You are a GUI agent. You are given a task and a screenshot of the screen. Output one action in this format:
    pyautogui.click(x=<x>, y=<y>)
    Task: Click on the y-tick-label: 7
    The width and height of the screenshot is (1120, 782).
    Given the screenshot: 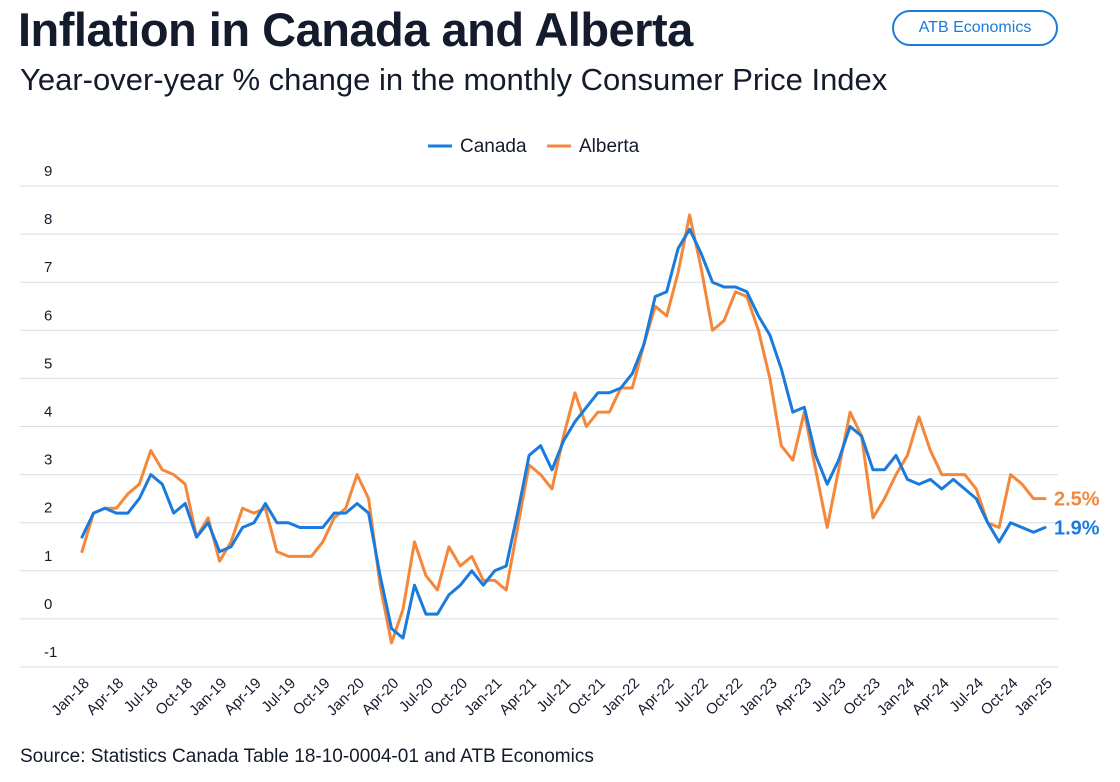 What is the action you would take?
    pyautogui.click(x=48, y=267)
    